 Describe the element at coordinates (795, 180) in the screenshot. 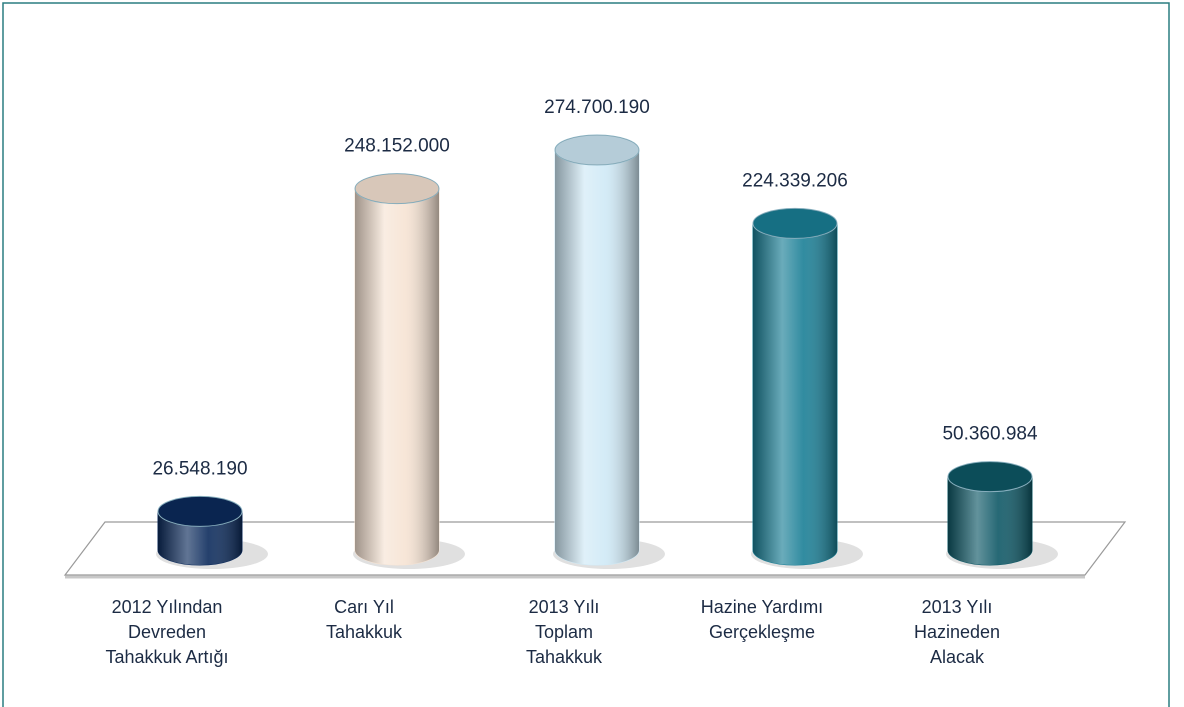

I see `value-label: 224.339.206` at that location.